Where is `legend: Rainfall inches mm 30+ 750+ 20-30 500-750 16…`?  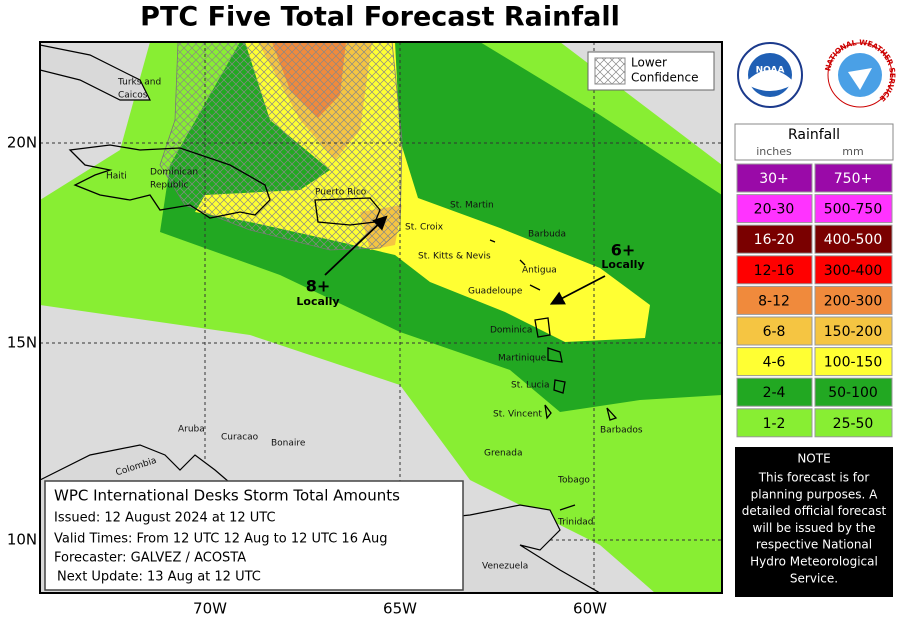
legend: Rainfall inches mm 30+ 750+ 20-30 500-750 16… is located at coordinates (814, 280).